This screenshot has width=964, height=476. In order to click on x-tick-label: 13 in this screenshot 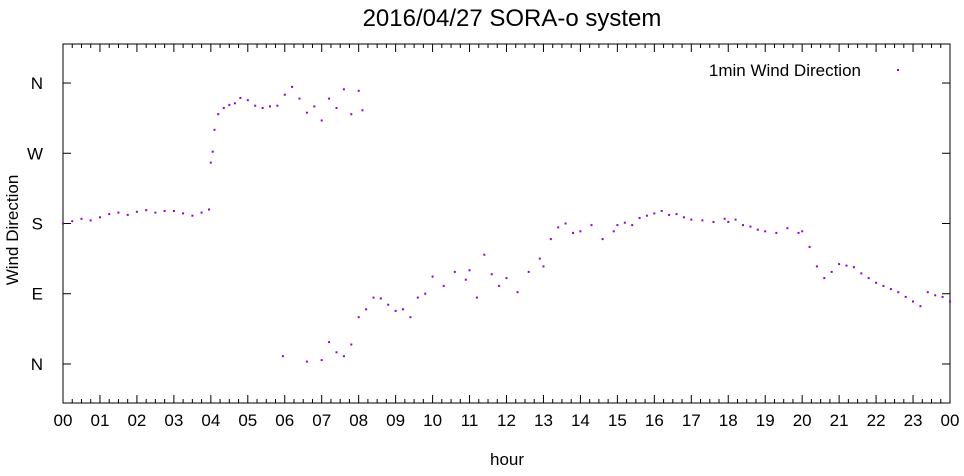, I will do `click(543, 420)`.